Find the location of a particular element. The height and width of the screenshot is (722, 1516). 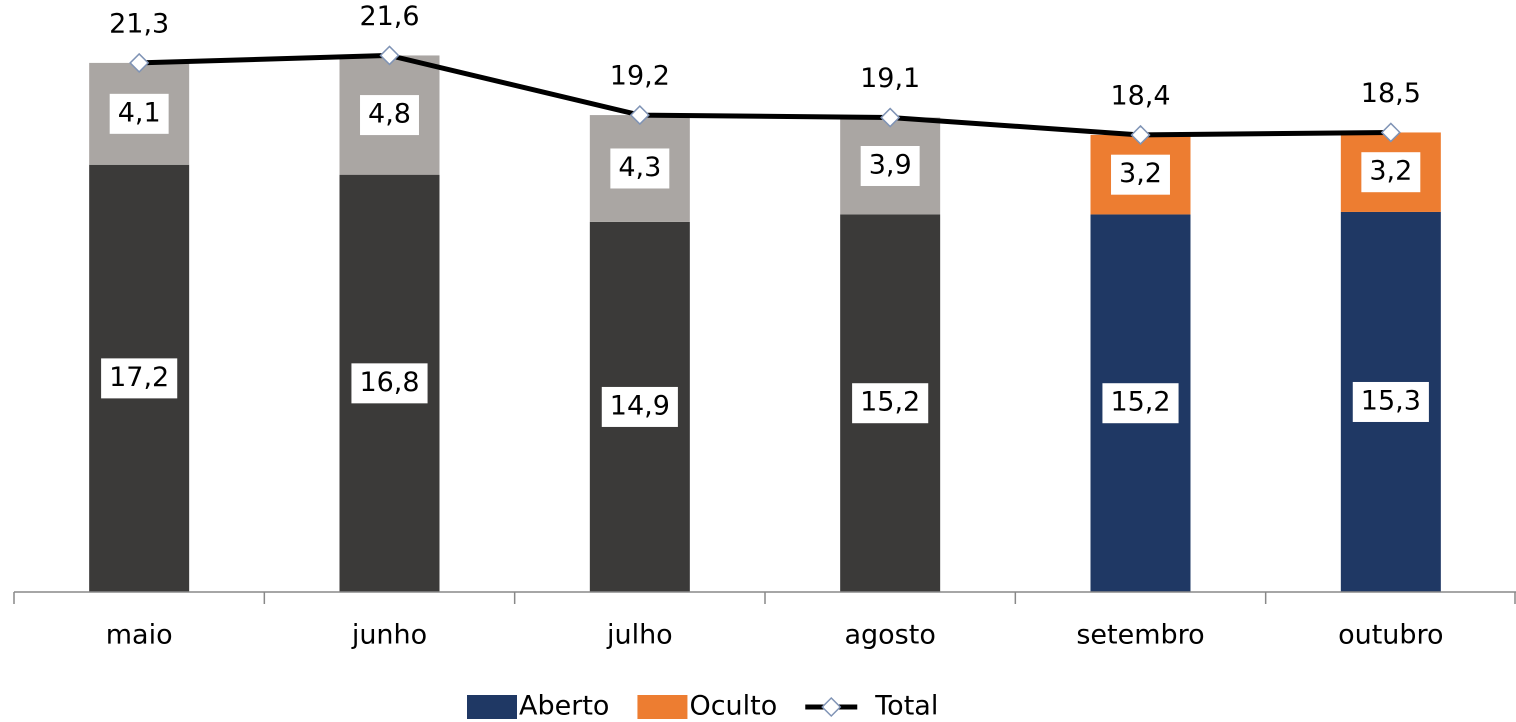

x-tick-label: junho is located at coordinates (389, 635).